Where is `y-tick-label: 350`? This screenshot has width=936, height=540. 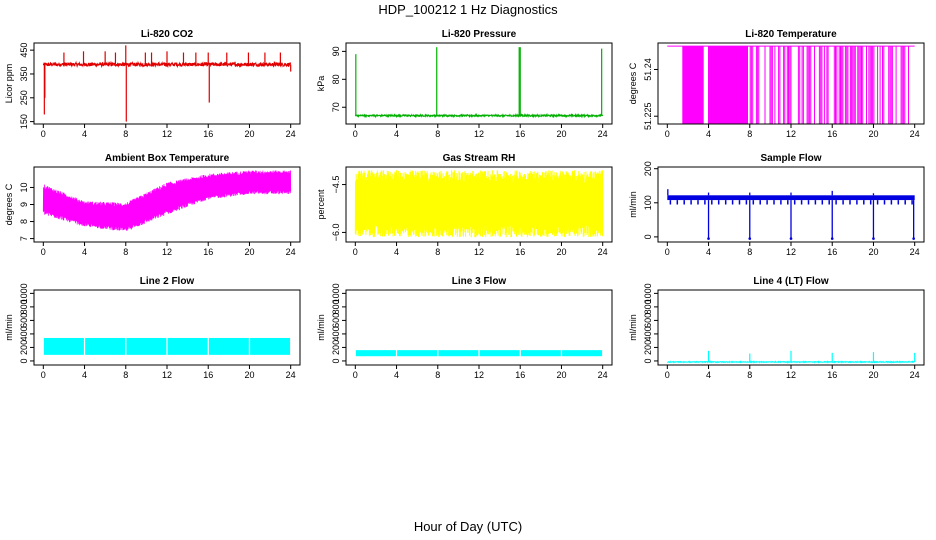 y-tick-label: 350 is located at coordinates (24, 73).